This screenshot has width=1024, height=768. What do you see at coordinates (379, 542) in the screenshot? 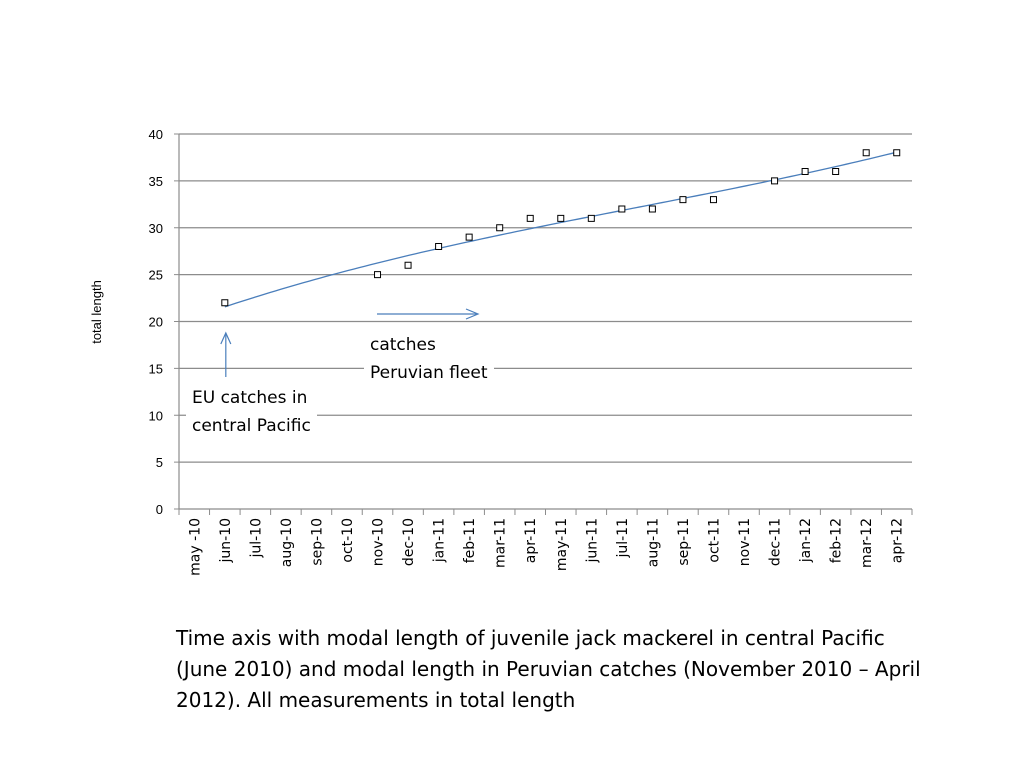
I see `x-tick-label: nov-10` at bounding box center [379, 542].